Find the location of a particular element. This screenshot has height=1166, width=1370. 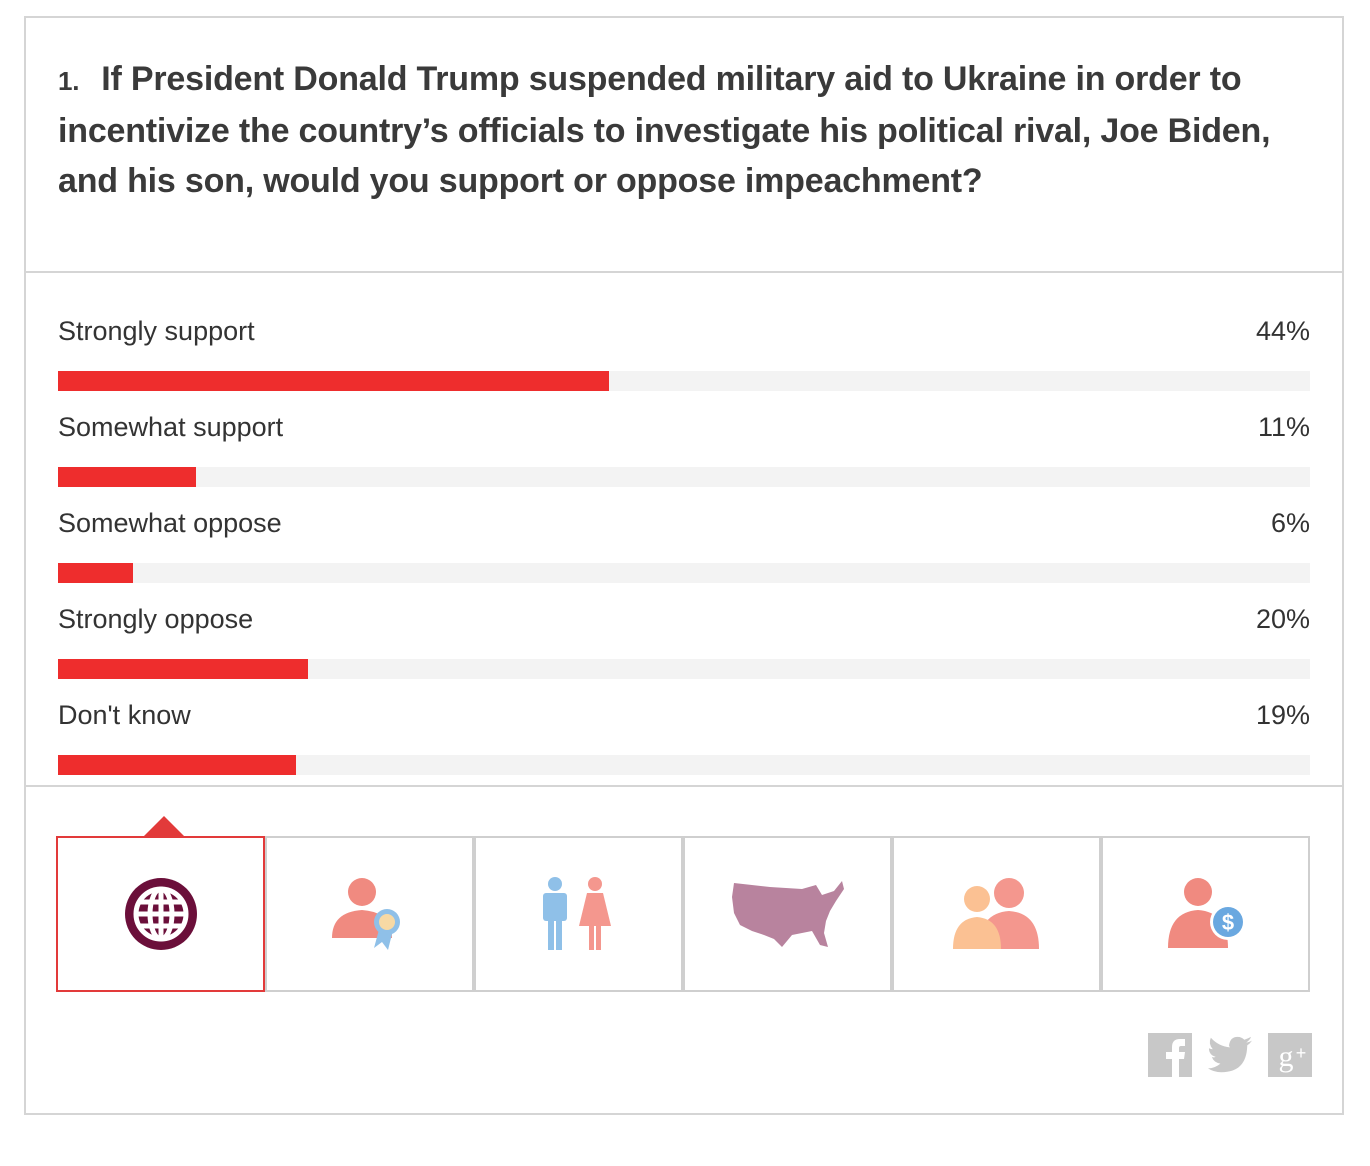

svg-text: g is located at coordinates (1286, 1056).